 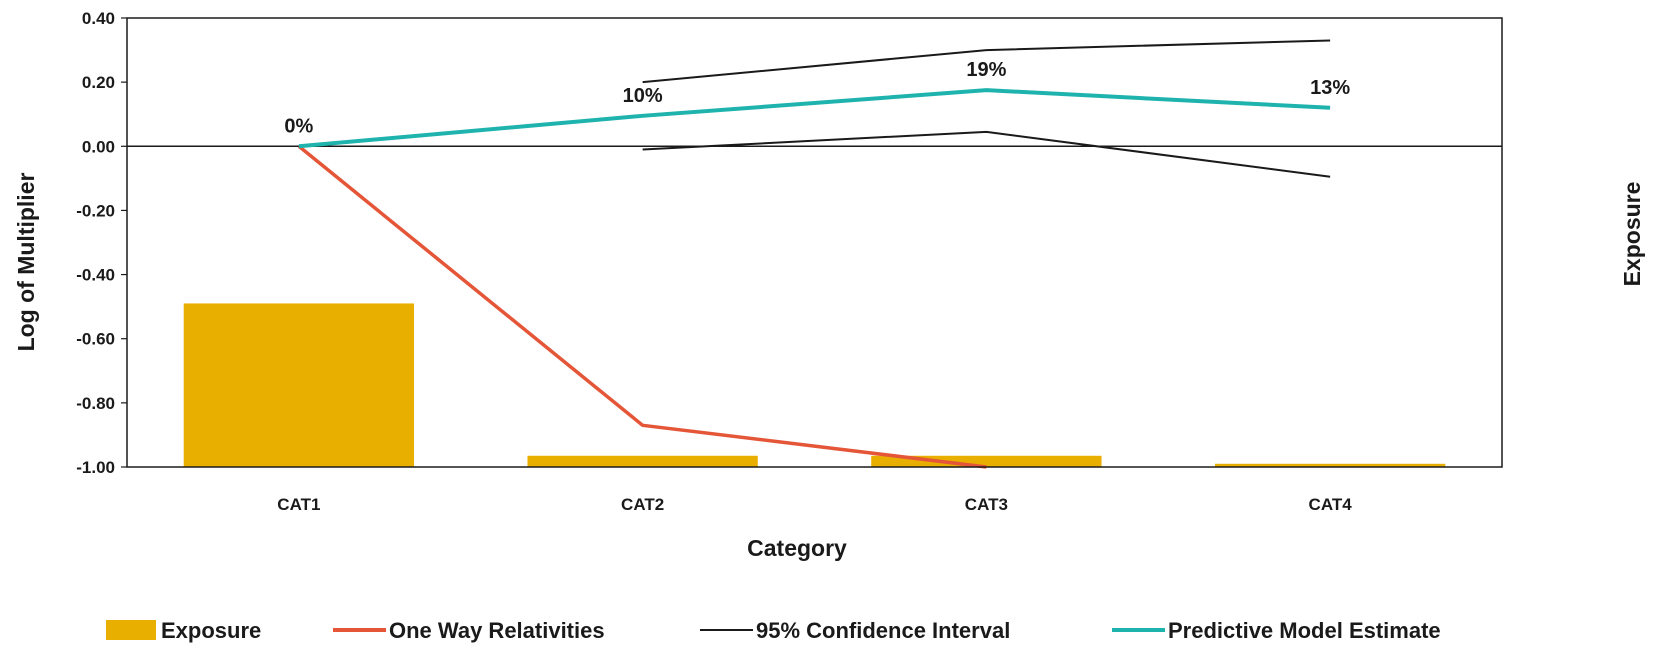 I want to click on legend-item-one-way: One Way Relativities, so click(x=469, y=630).